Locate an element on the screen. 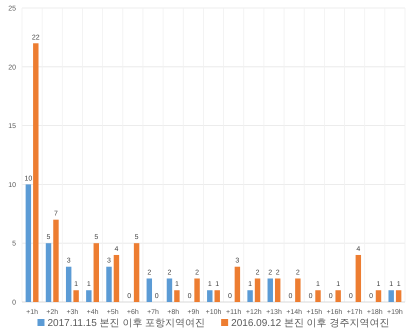  legend-label: 2017.11.15 본진 이후 포항지역여진 is located at coordinates (126, 323).